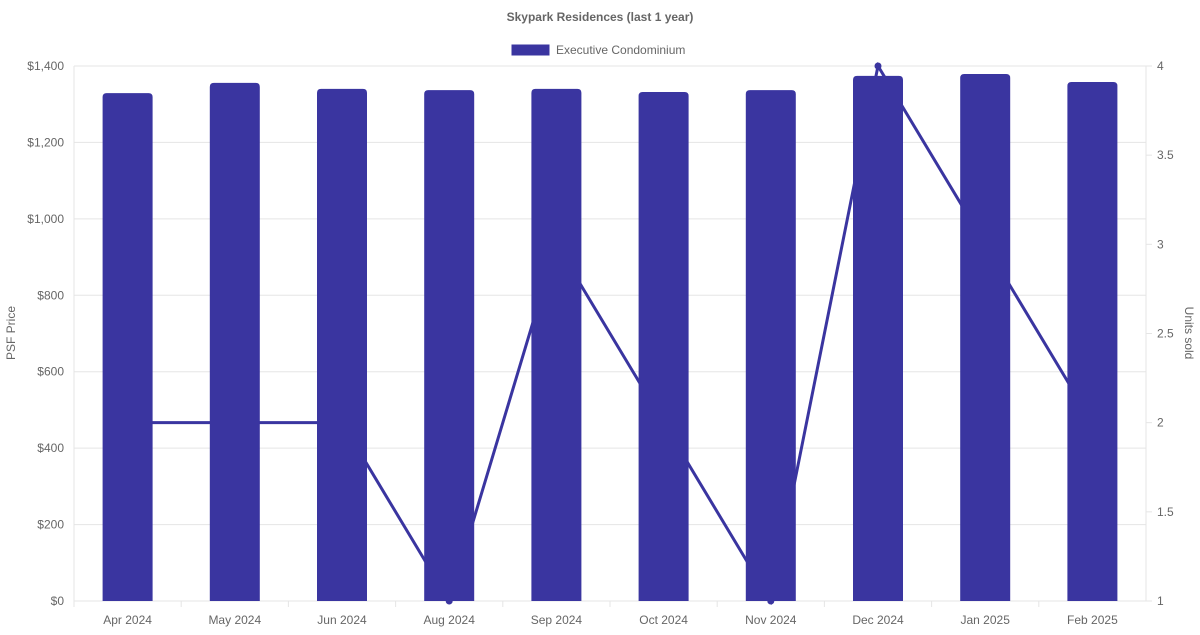 This screenshot has width=1200, height=635. Describe the element at coordinates (127, 620) in the screenshot. I see `x-tick-label: Apr 2024` at that location.